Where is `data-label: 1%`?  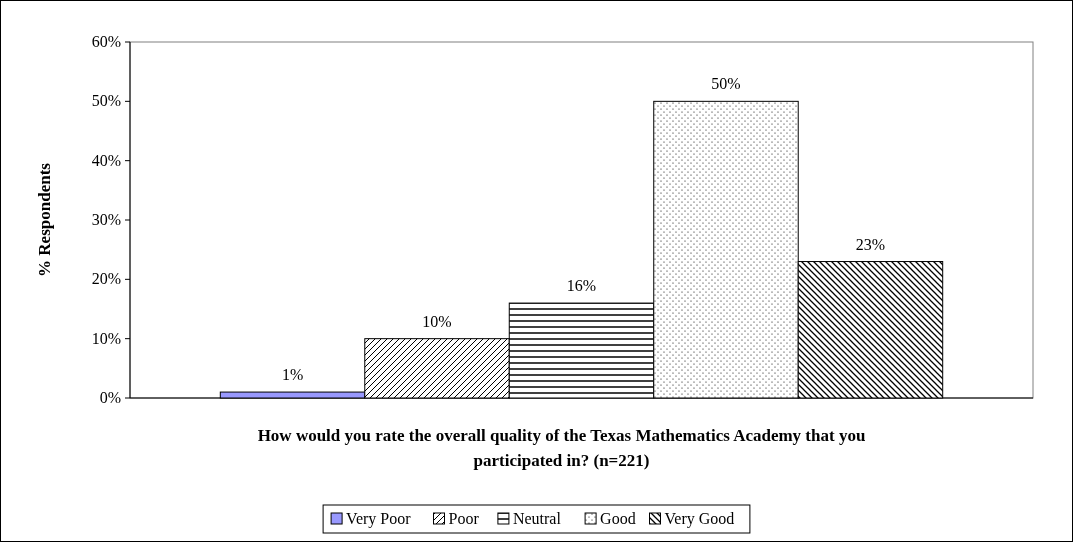 data-label: 1% is located at coordinates (292, 375).